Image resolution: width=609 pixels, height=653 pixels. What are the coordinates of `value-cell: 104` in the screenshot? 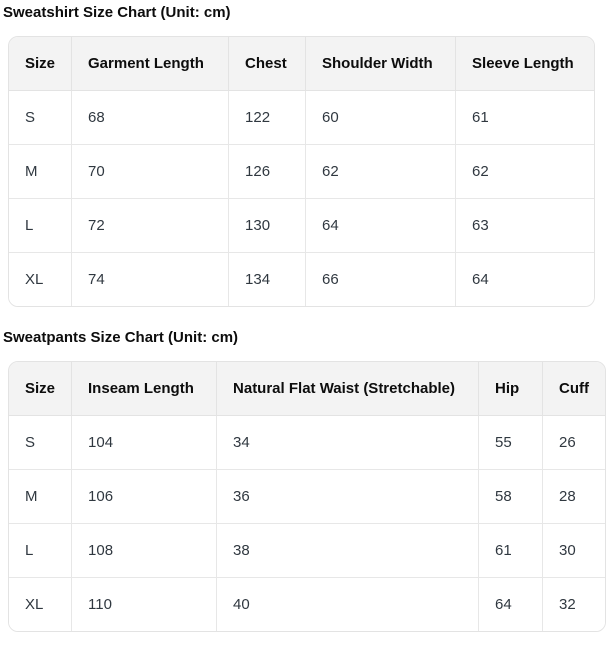 It's located at (144, 442).